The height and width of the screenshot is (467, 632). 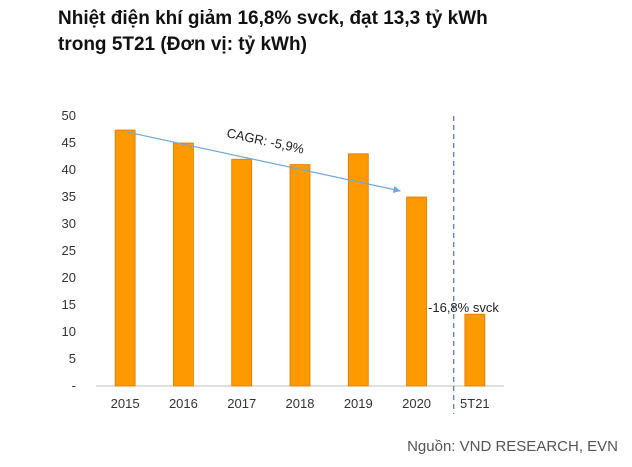 What do you see at coordinates (69, 223) in the screenshot?
I see `y-tick-label: 30` at bounding box center [69, 223].